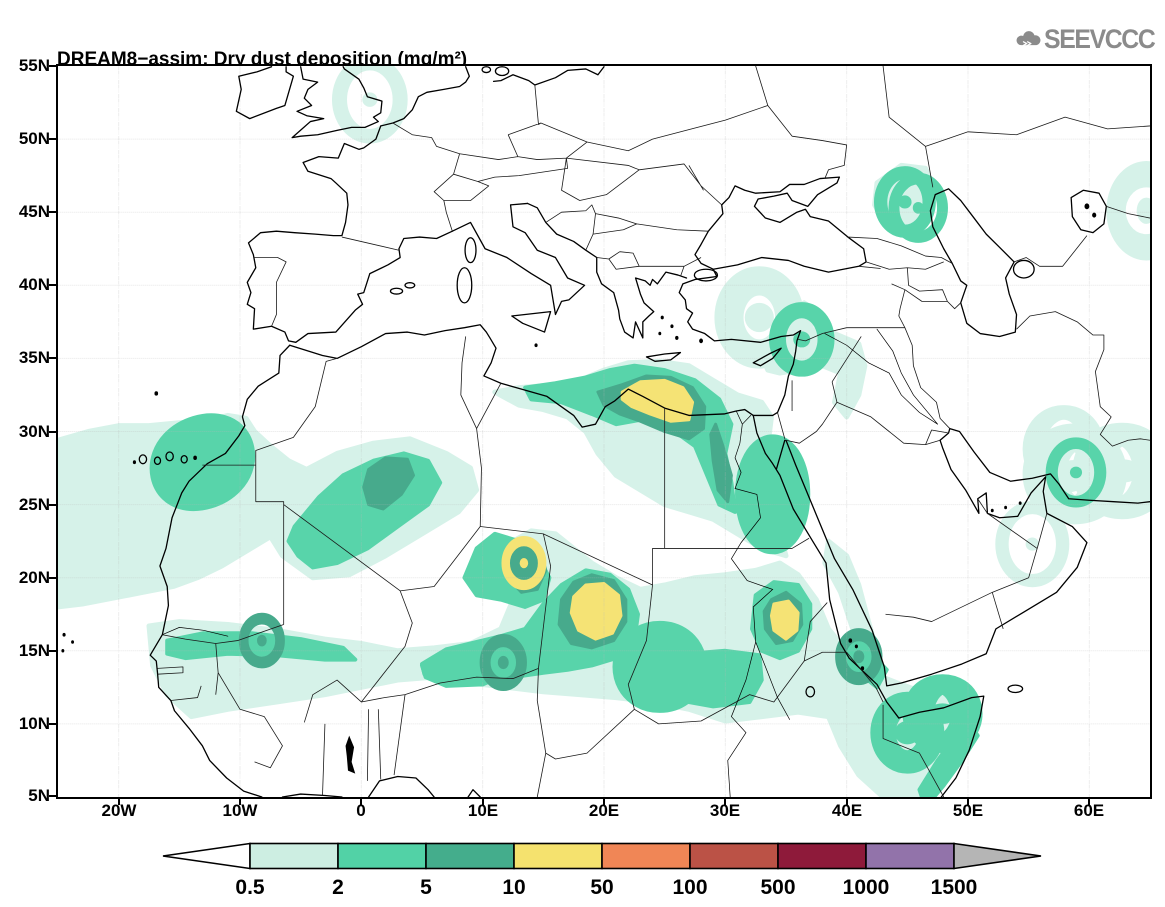 This screenshot has height=907, width=1165. I want to click on lon-label: 40E, so click(847, 810).